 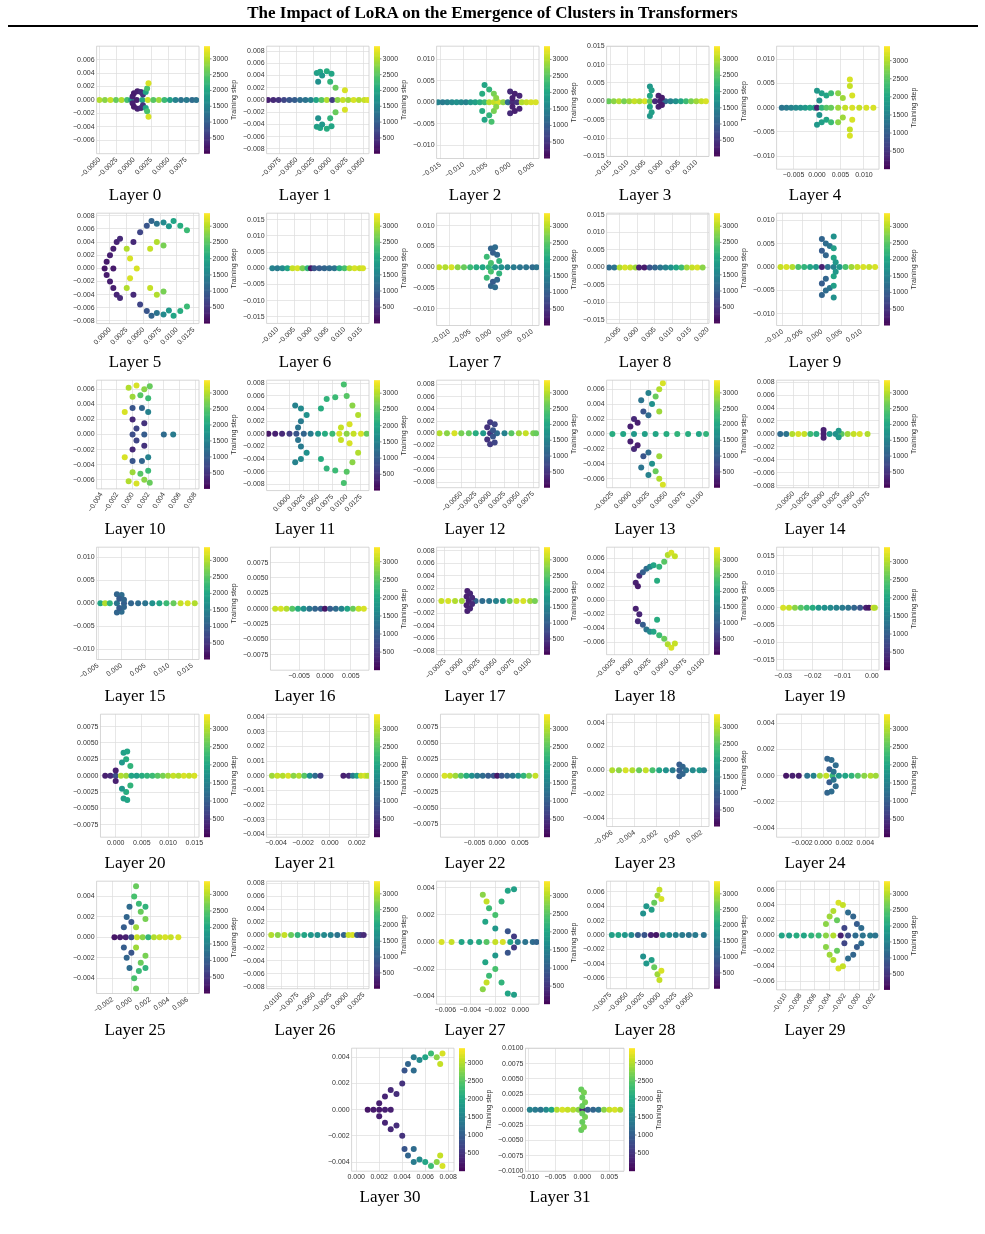 What do you see at coordinates (135, 362) in the screenshot?
I see `text: Layer 5` at bounding box center [135, 362].